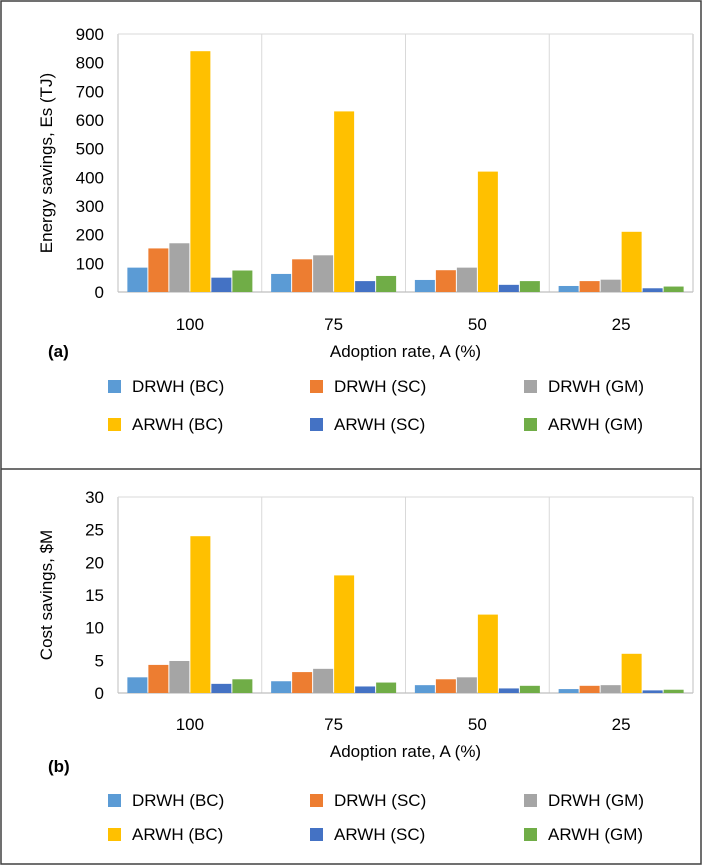 Image resolution: width=702 pixels, height=865 pixels. I want to click on y-tick-label: 300, so click(90, 206).